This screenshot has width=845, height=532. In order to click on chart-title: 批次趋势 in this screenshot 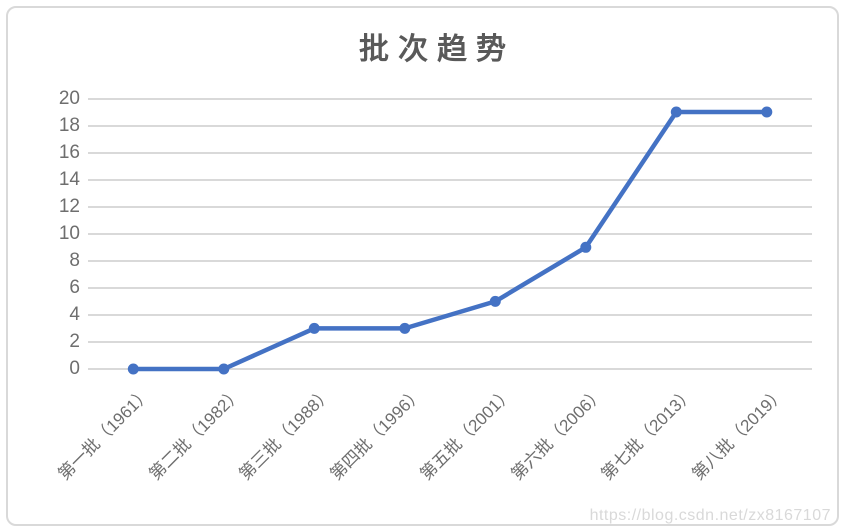, I will do `click(437, 49)`.